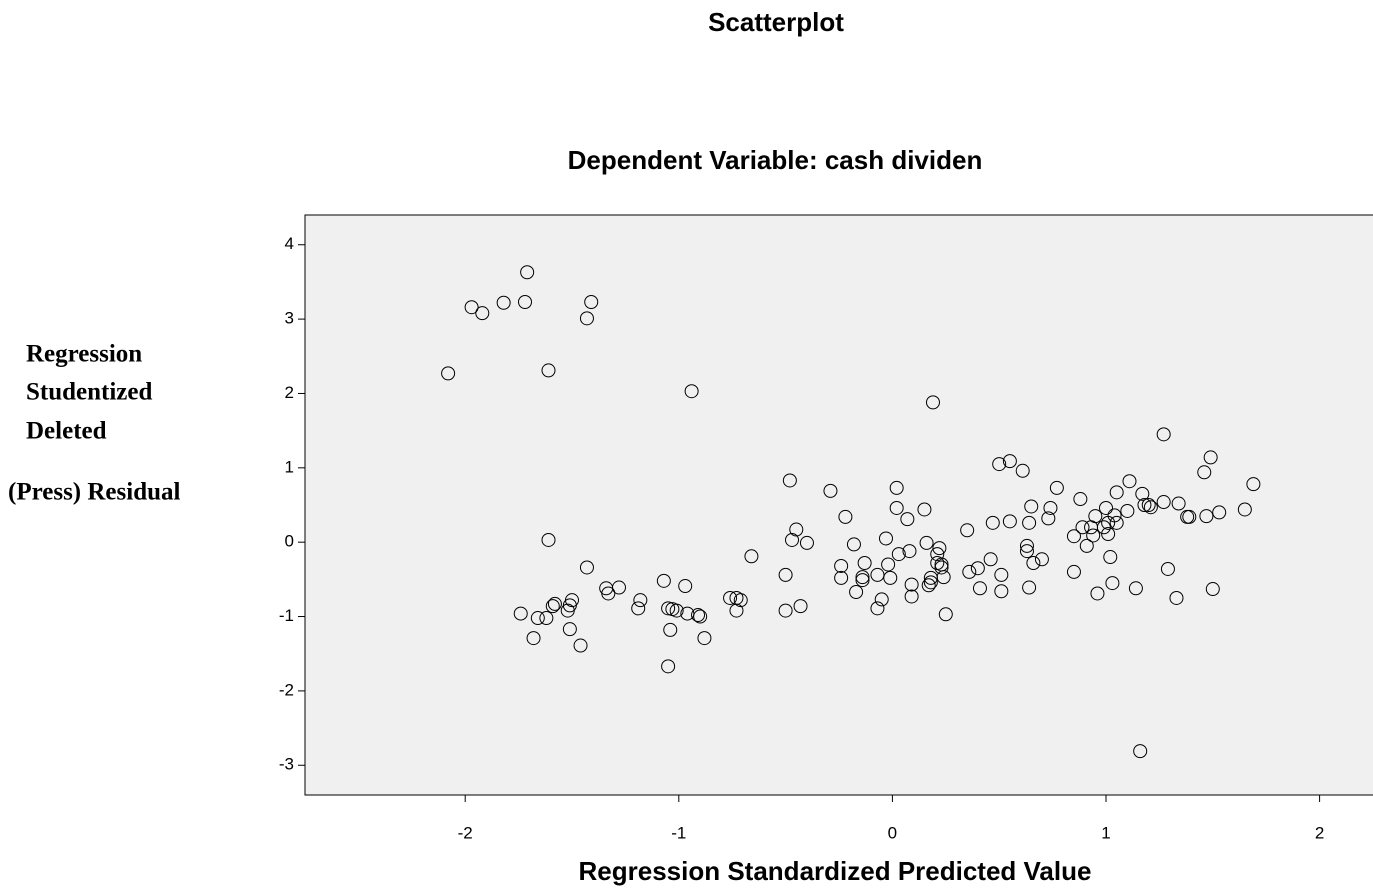 Image resolution: width=1373 pixels, height=891 pixels. What do you see at coordinates (776, 22) in the screenshot?
I see `chart-title: Scatterplot` at bounding box center [776, 22].